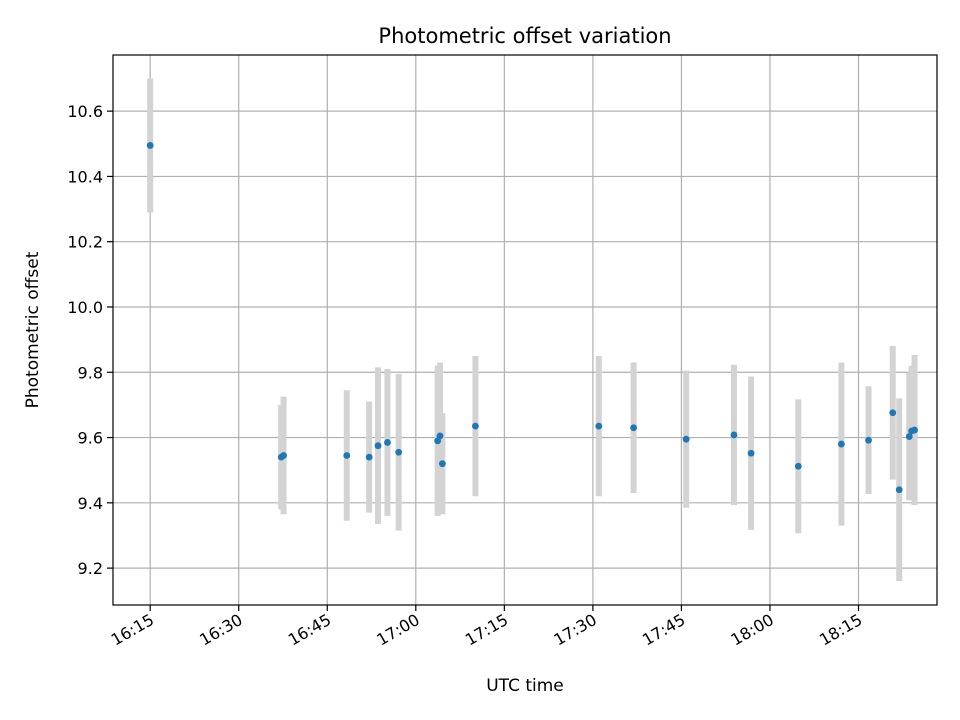  I want to click on y-tick-label: 9.2, so click(90, 568).